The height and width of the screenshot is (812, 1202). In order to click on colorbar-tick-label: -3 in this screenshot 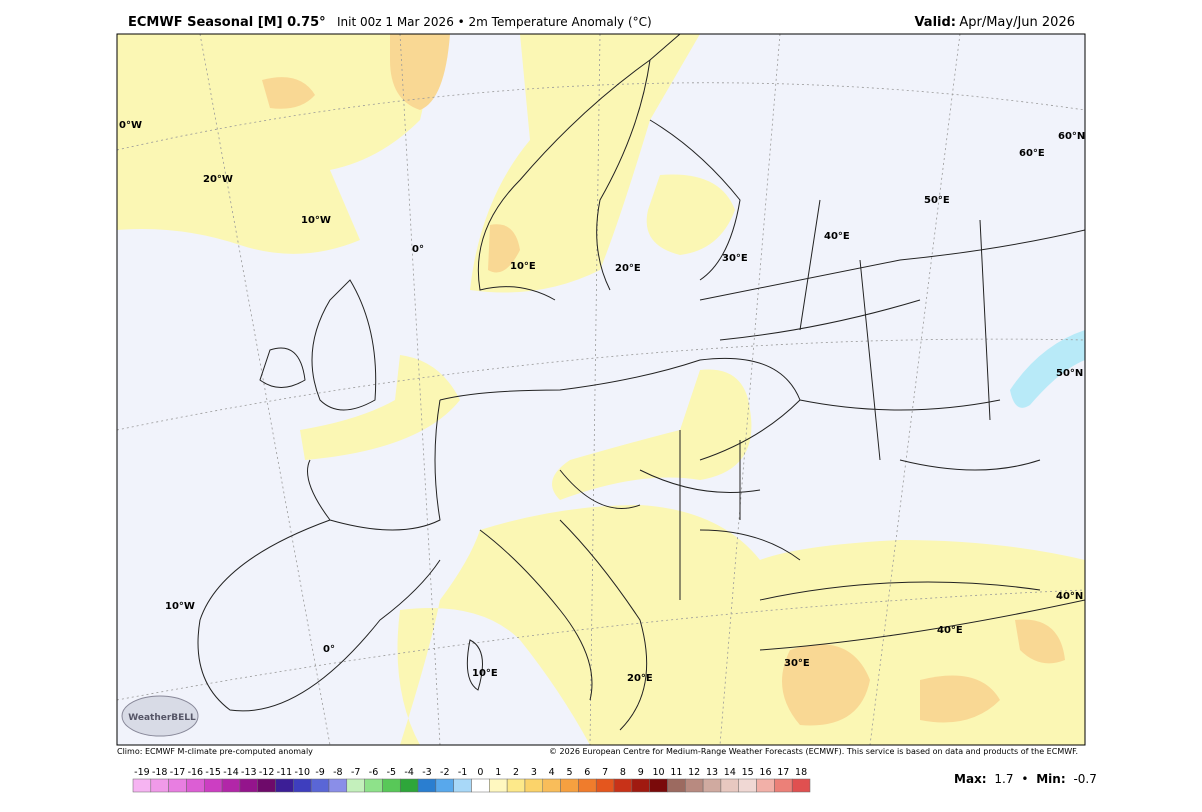, I will do `click(426, 772)`.